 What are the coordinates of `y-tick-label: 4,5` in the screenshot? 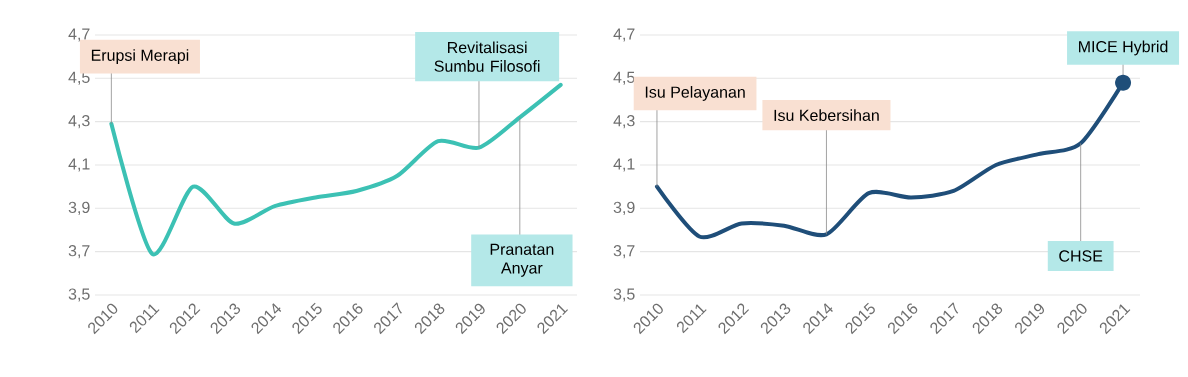 It's located at (624, 78).